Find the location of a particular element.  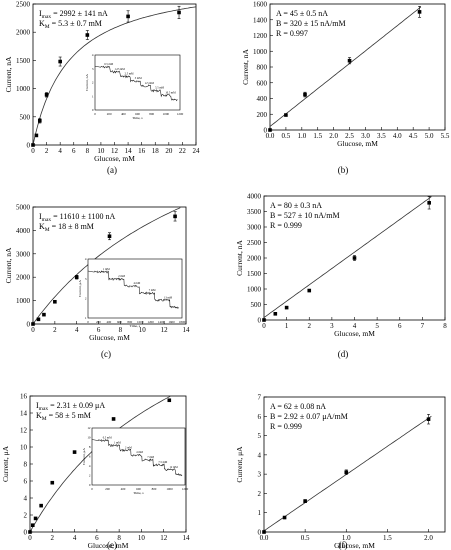

inset-step-label: 7.5 mM is located at coordinates (162, 462).